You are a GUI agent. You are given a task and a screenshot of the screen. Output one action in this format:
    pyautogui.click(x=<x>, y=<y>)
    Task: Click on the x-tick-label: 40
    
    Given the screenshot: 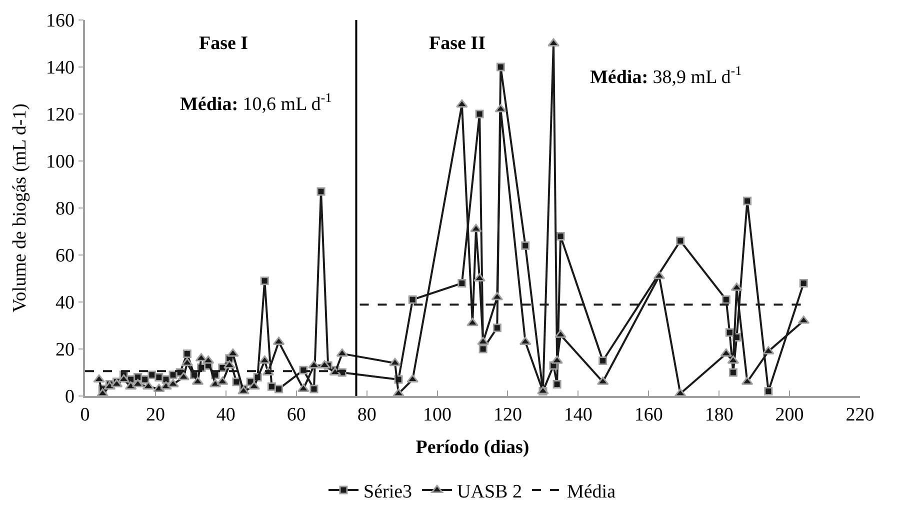 What is the action you would take?
    pyautogui.click(x=226, y=415)
    